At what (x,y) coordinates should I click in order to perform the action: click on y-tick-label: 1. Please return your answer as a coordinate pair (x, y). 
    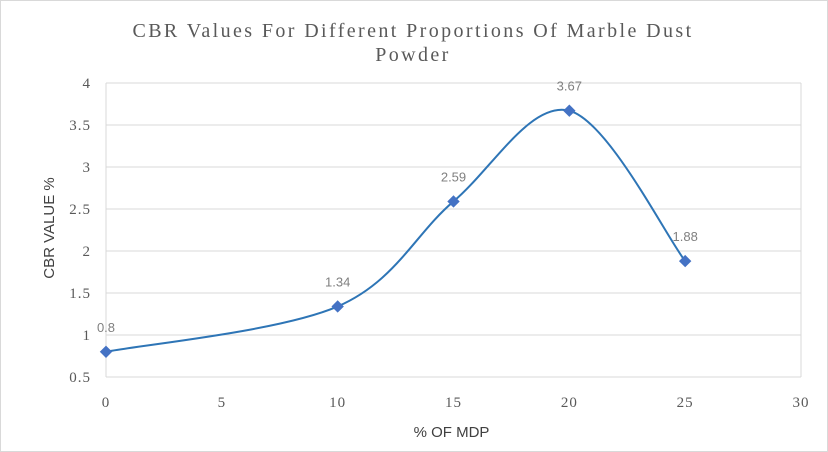
    Looking at the image, I should click on (87, 336).